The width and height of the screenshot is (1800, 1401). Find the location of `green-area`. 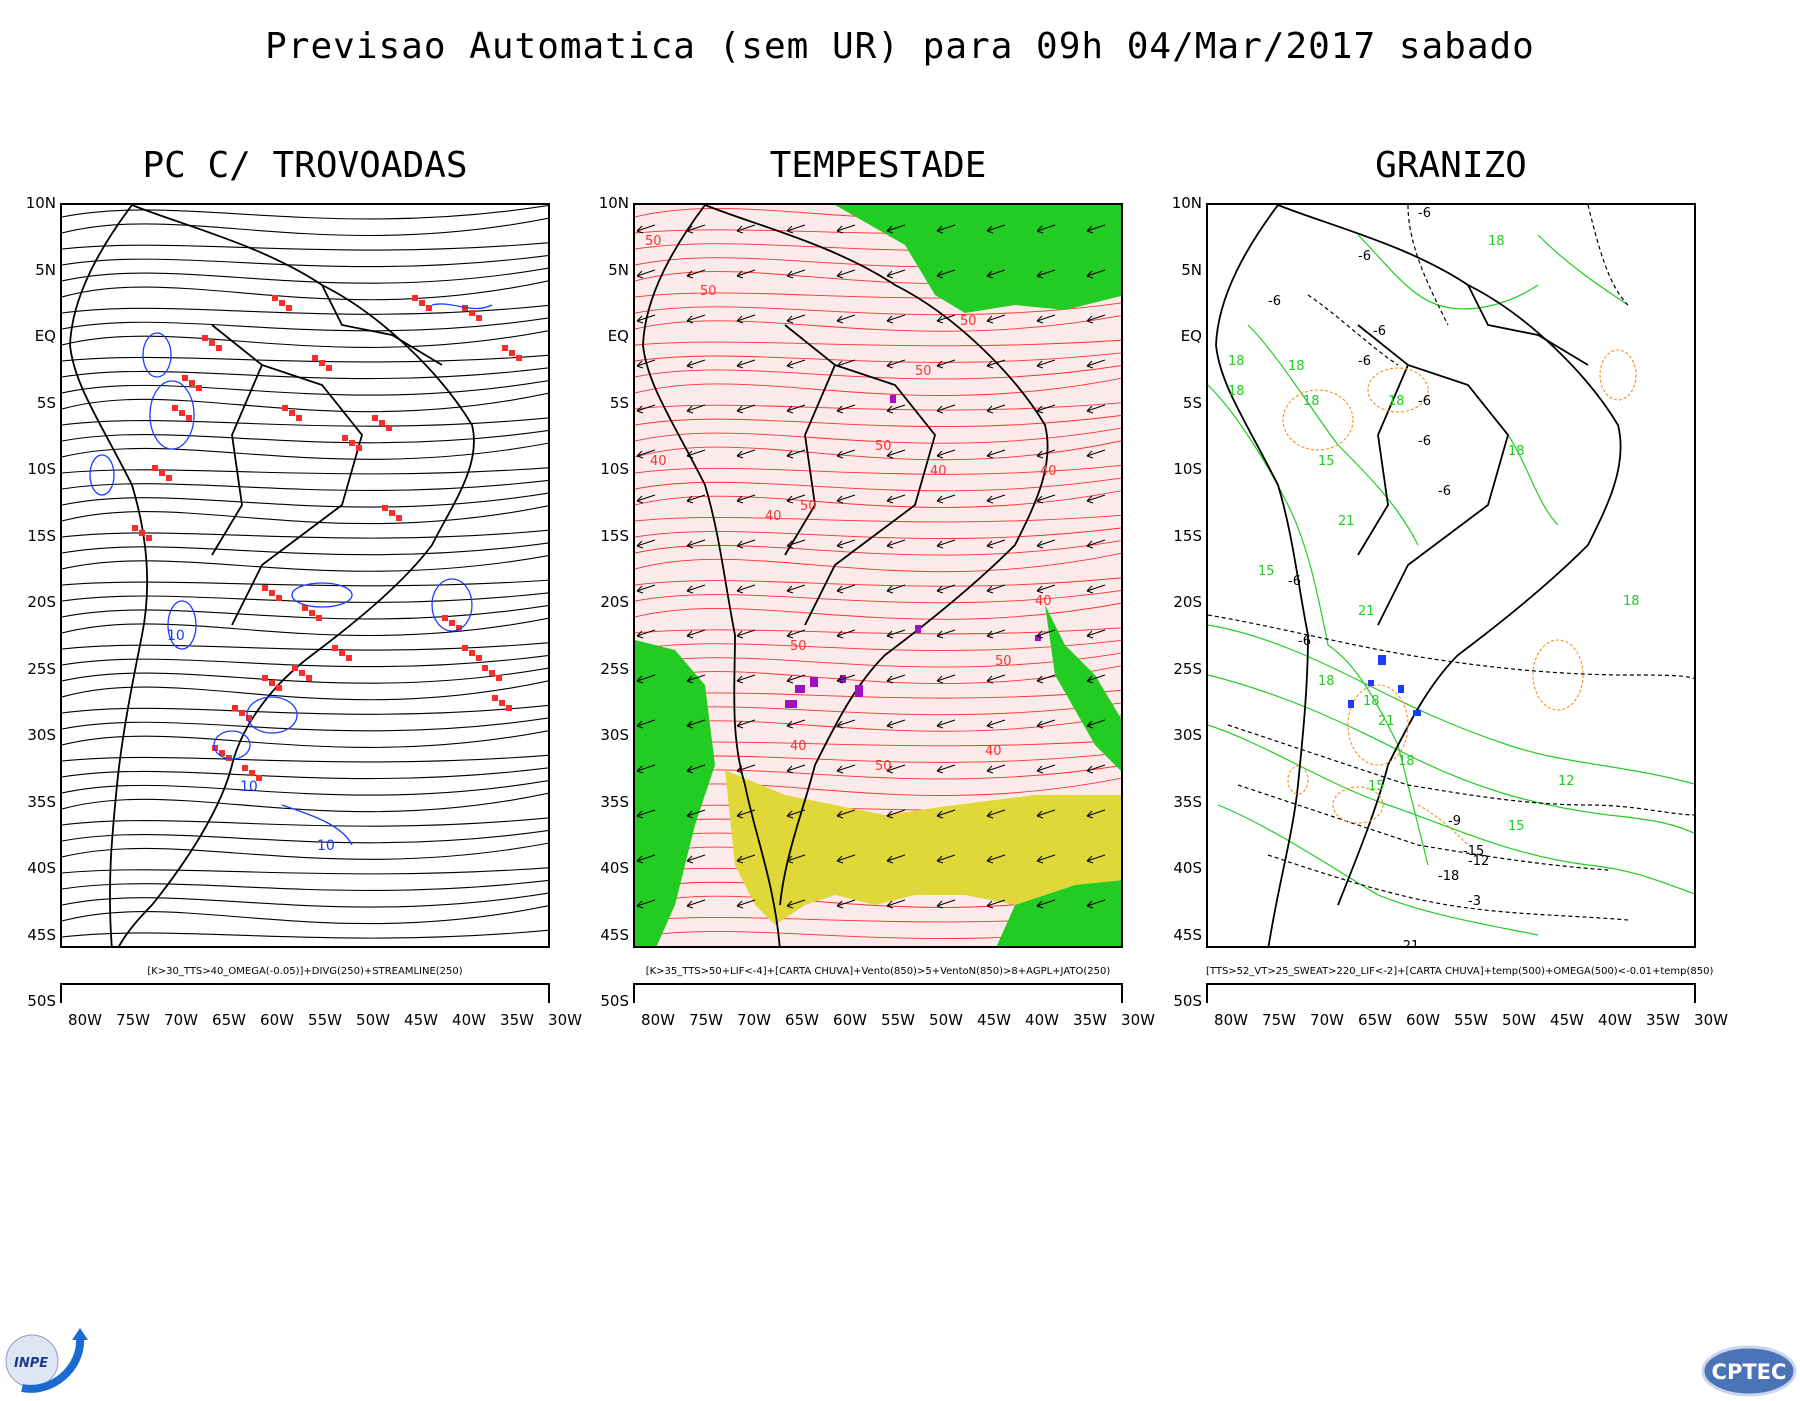

green-area is located at coordinates (978, 259).